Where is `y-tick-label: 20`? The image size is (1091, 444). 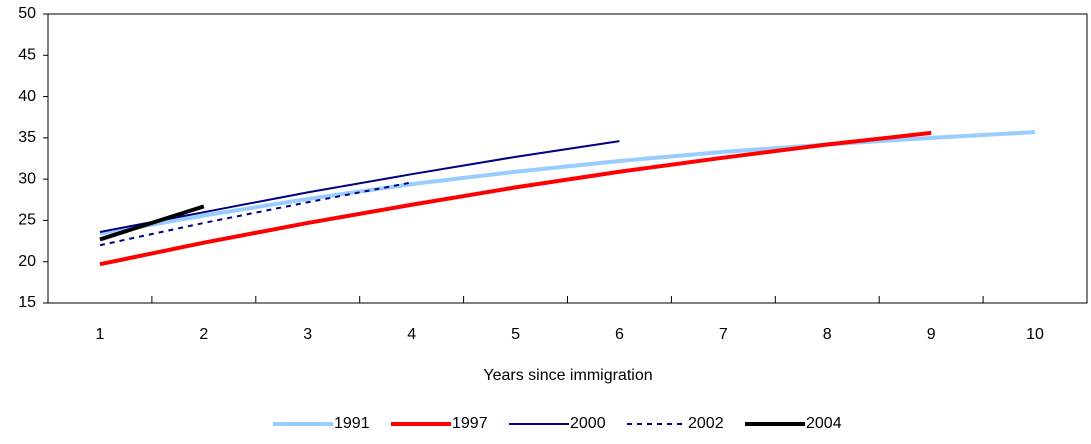
y-tick-label: 20 is located at coordinates (27, 261).